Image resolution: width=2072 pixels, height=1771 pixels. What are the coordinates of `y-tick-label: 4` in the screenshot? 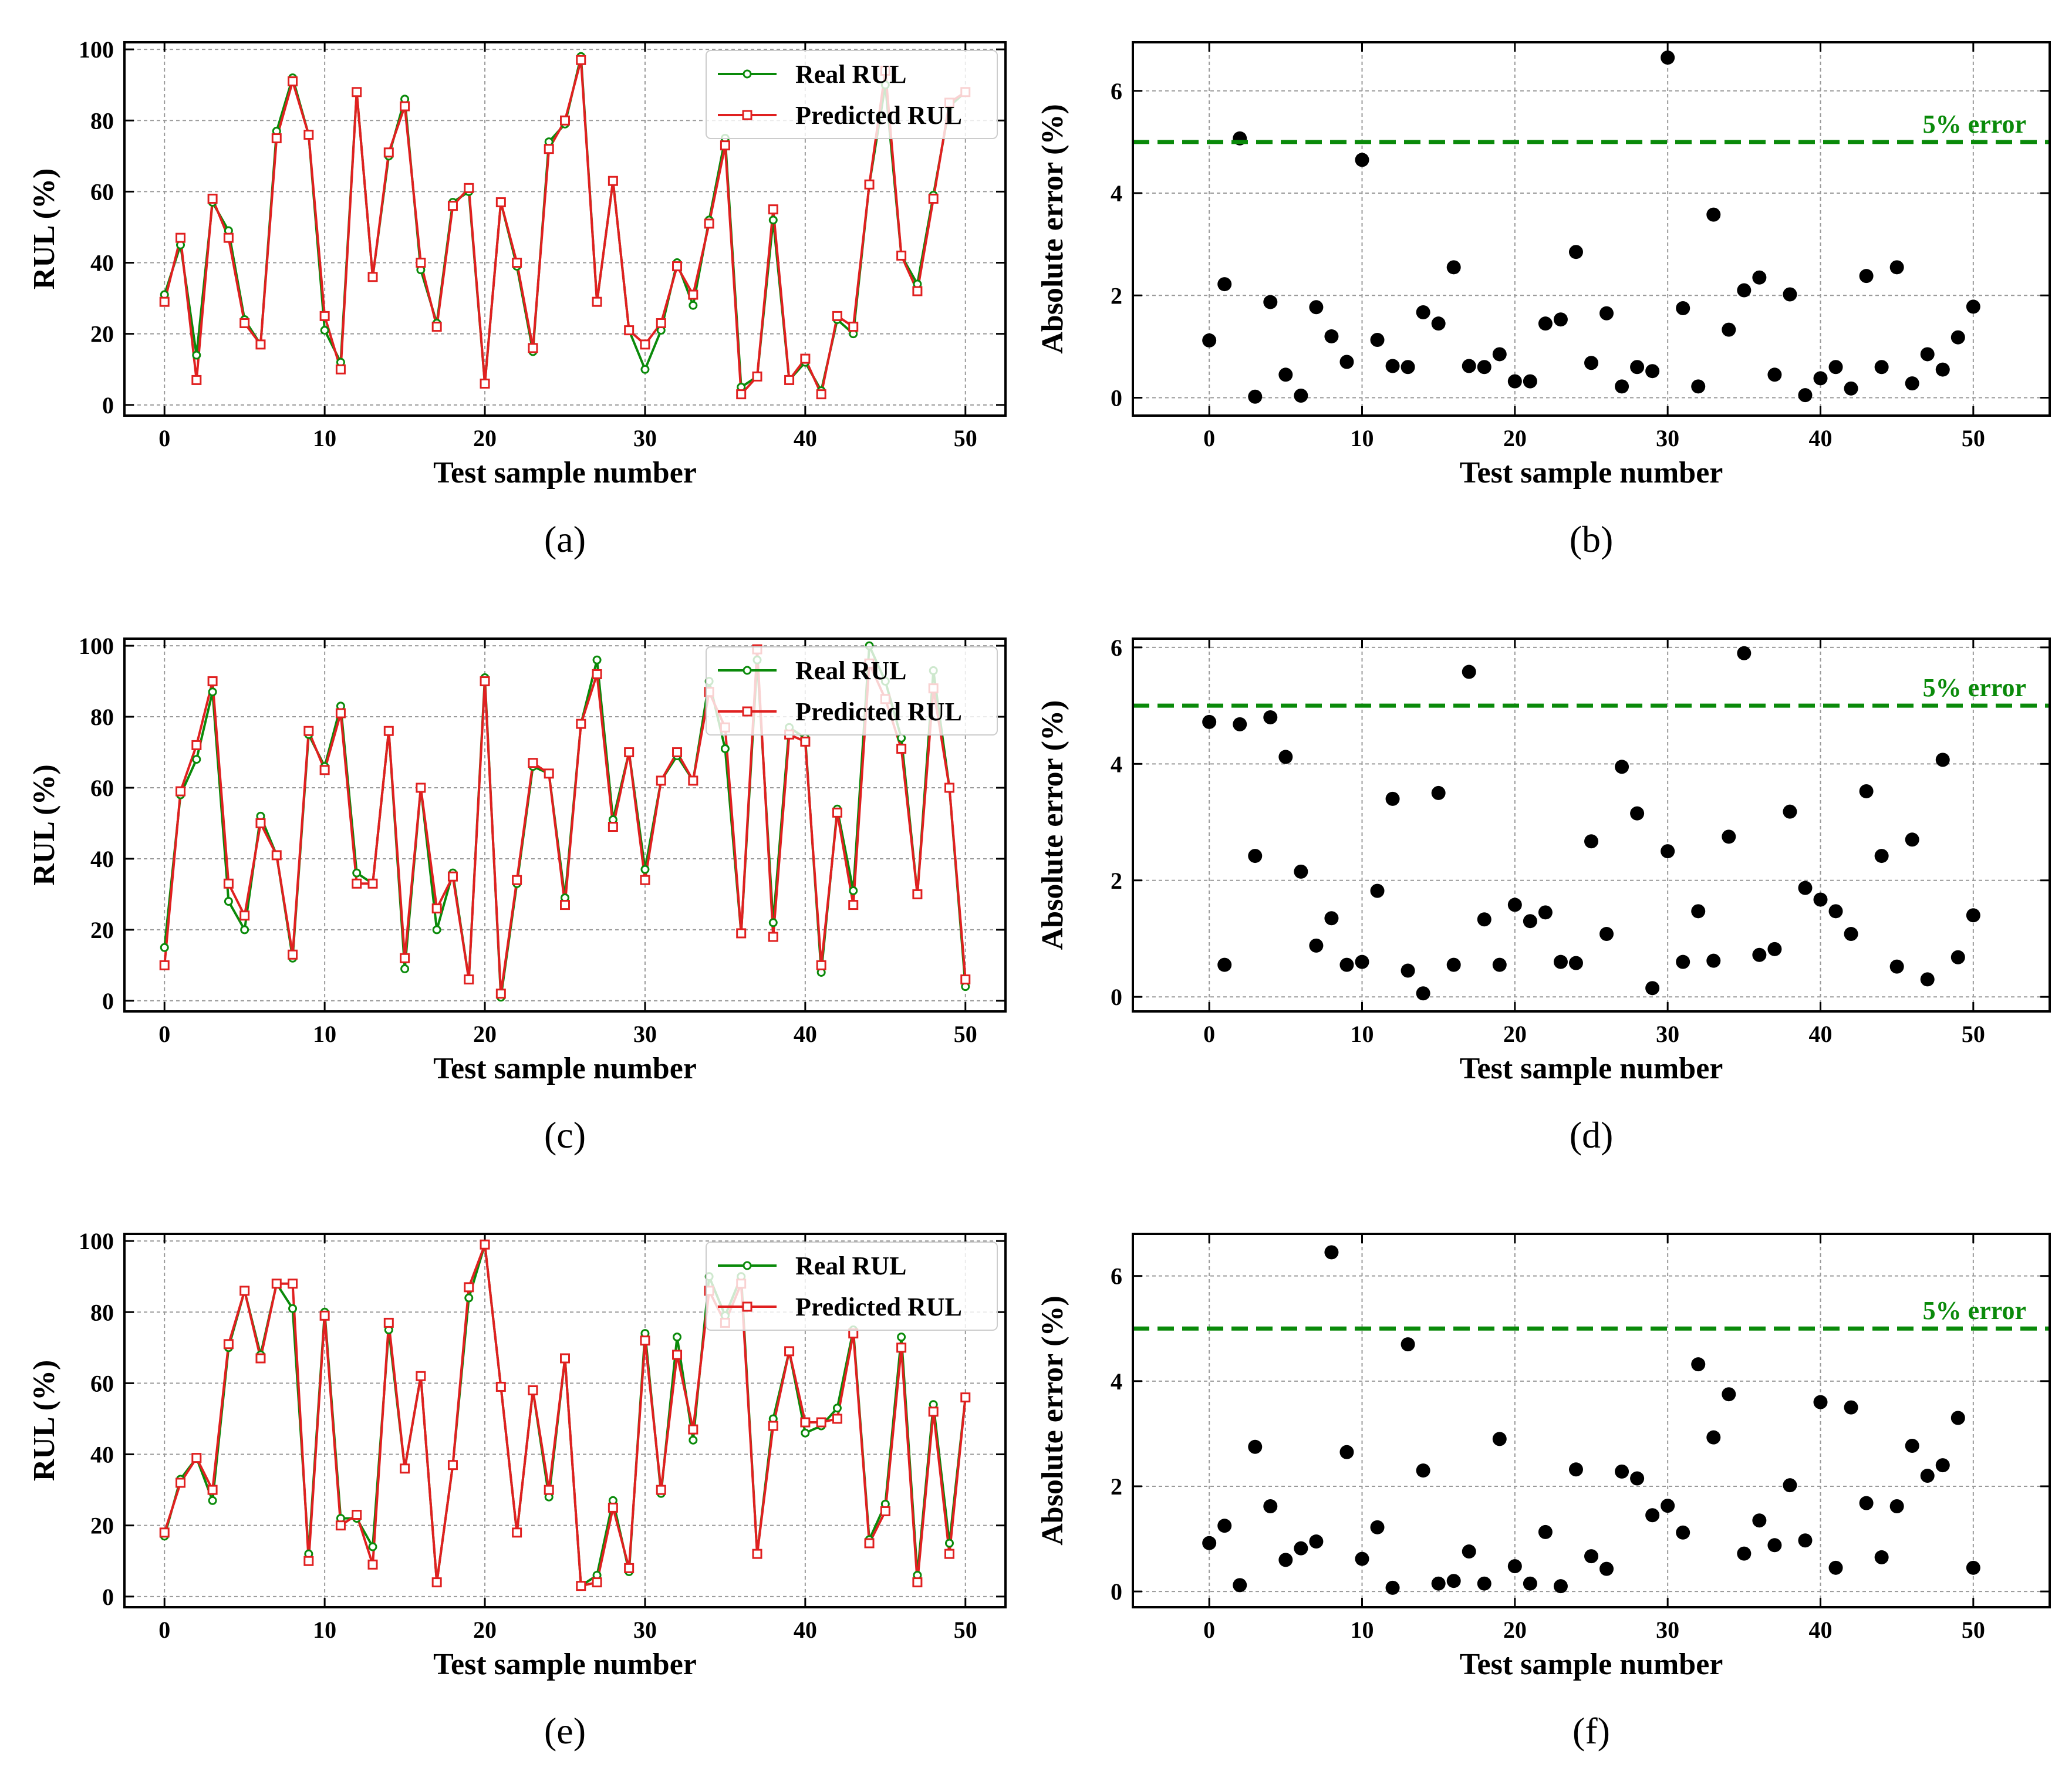 It's located at (1116, 764).